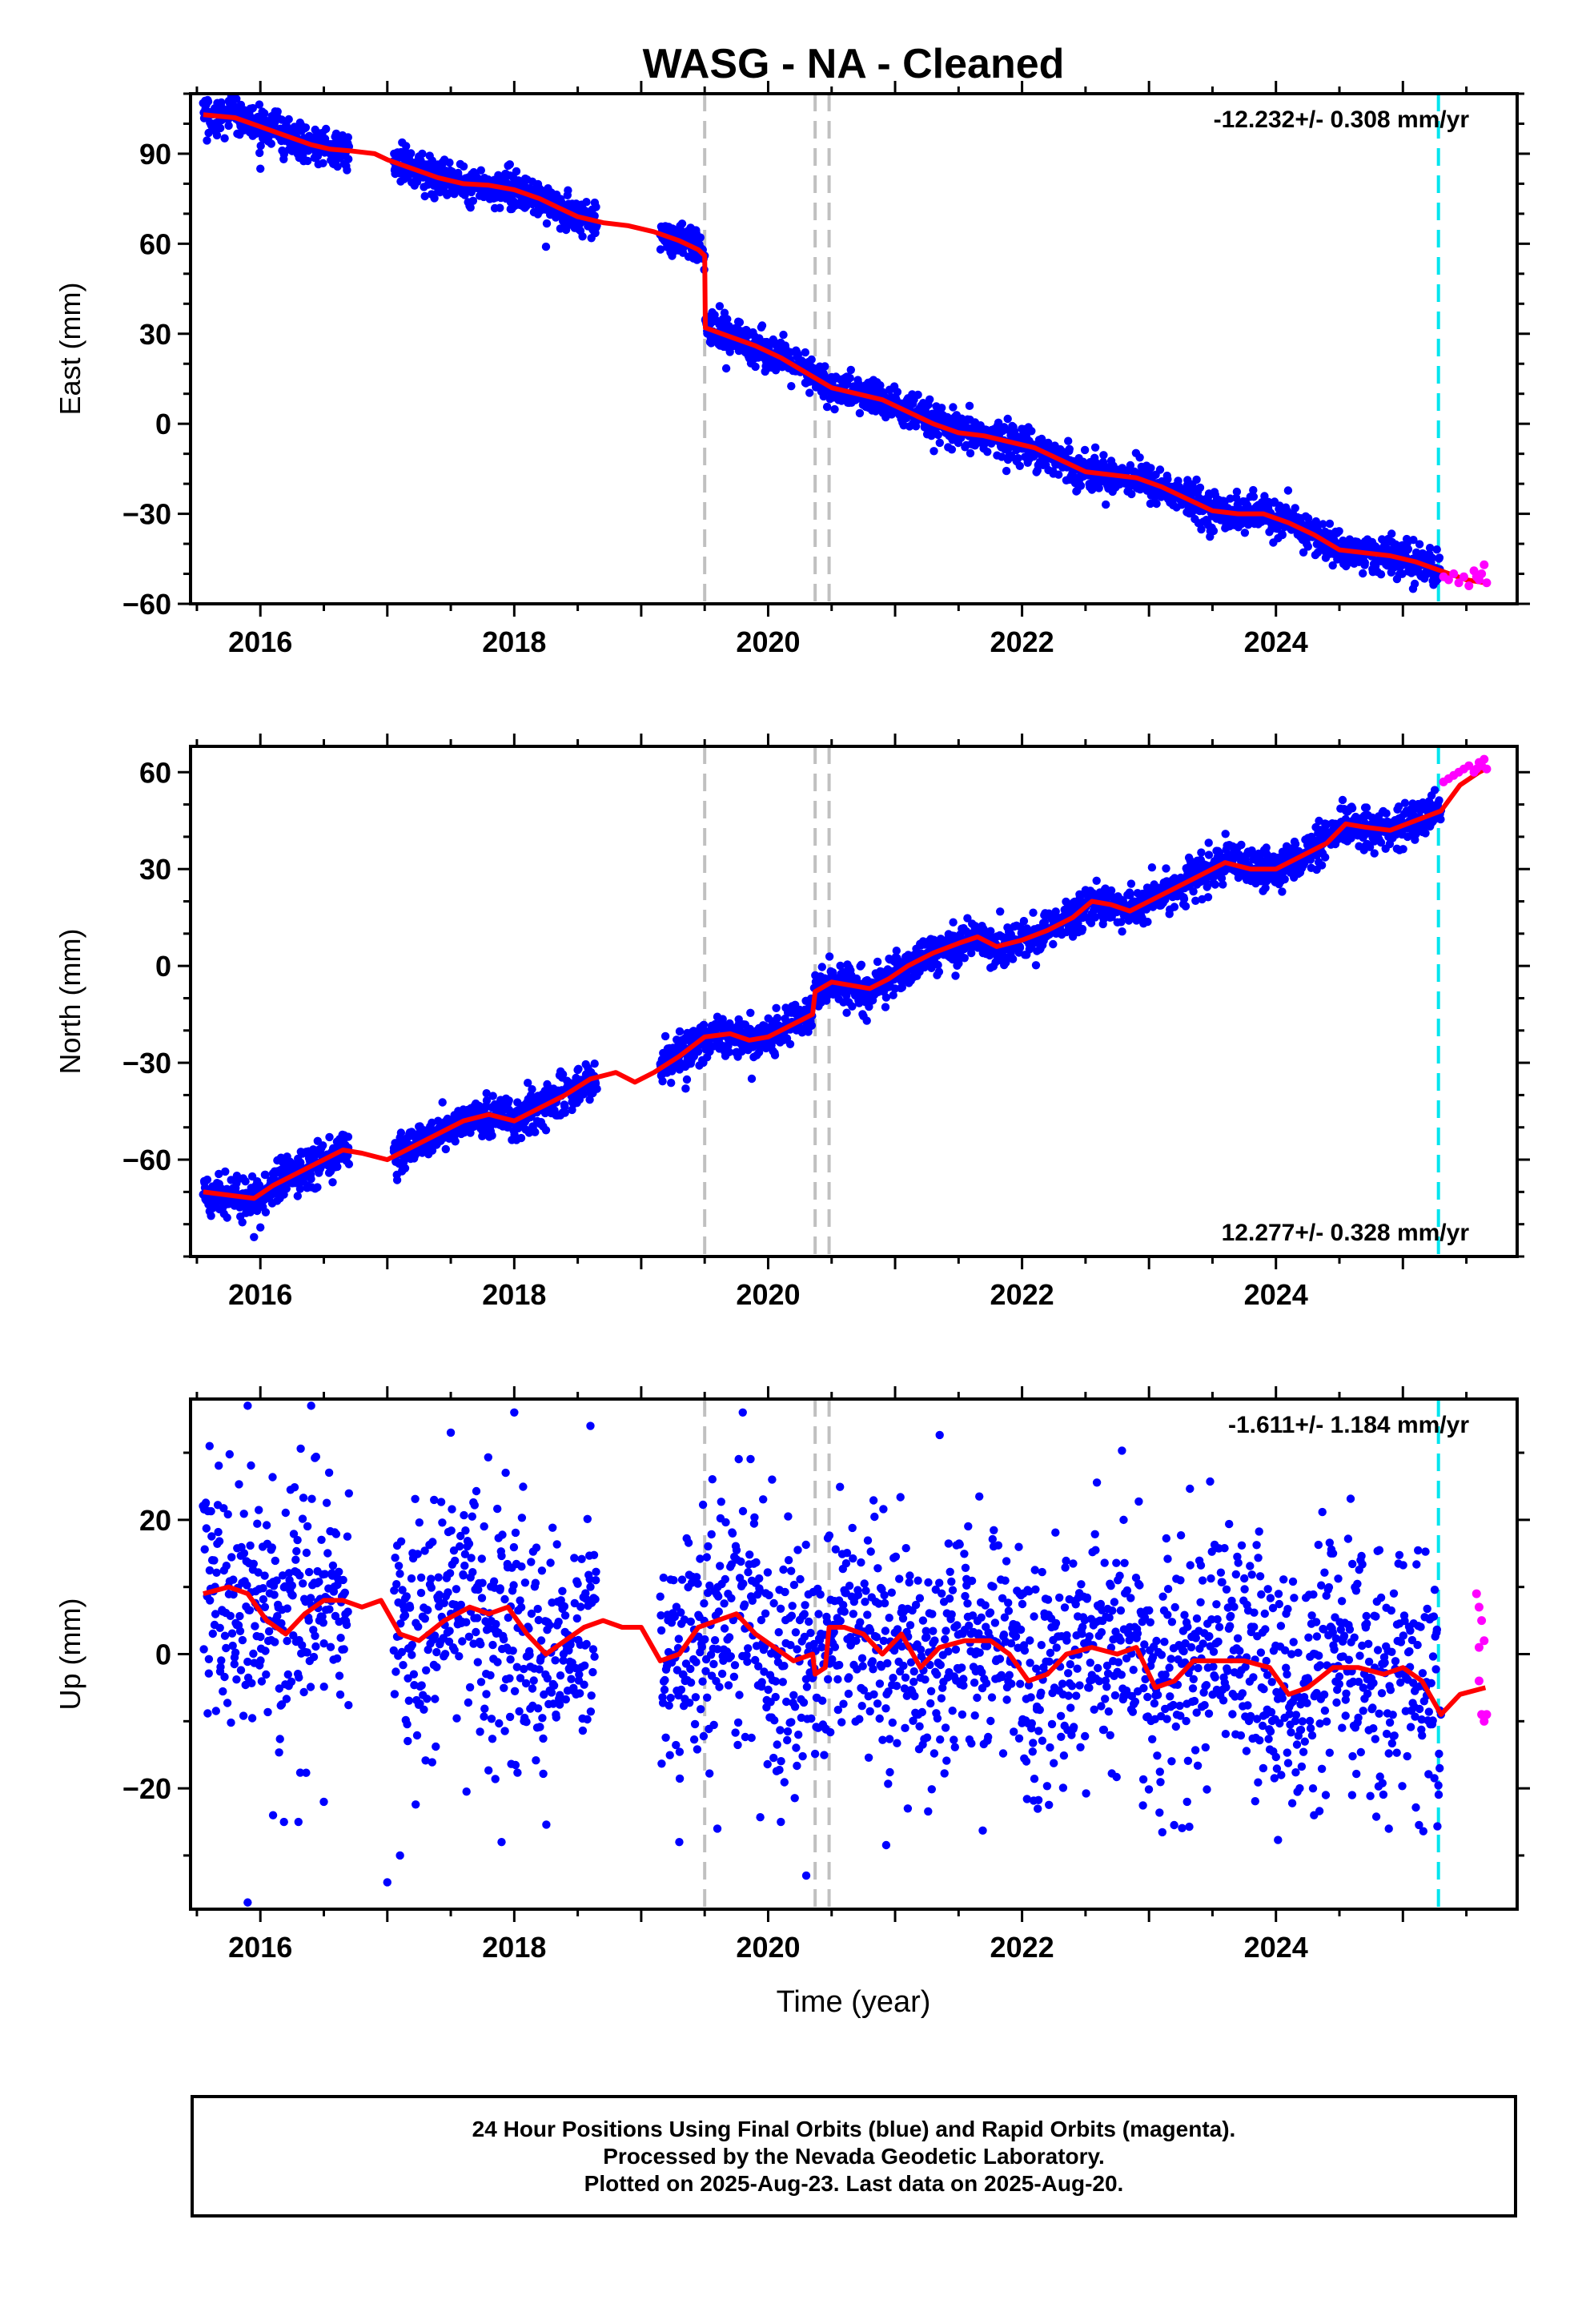 This screenshot has width=1582, height=2324. I want to click on y-axis-label: East (mm), so click(70, 349).